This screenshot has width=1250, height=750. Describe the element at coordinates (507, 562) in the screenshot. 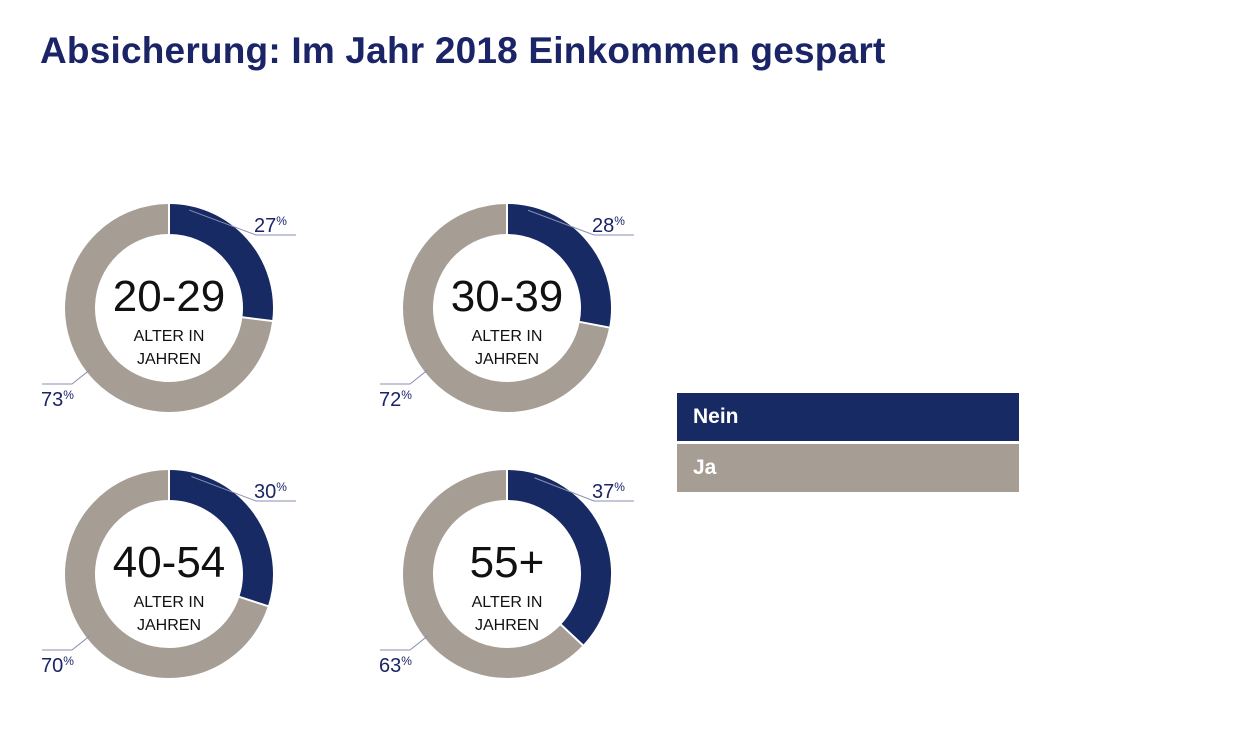

I see `age-group-label: 55+` at that location.